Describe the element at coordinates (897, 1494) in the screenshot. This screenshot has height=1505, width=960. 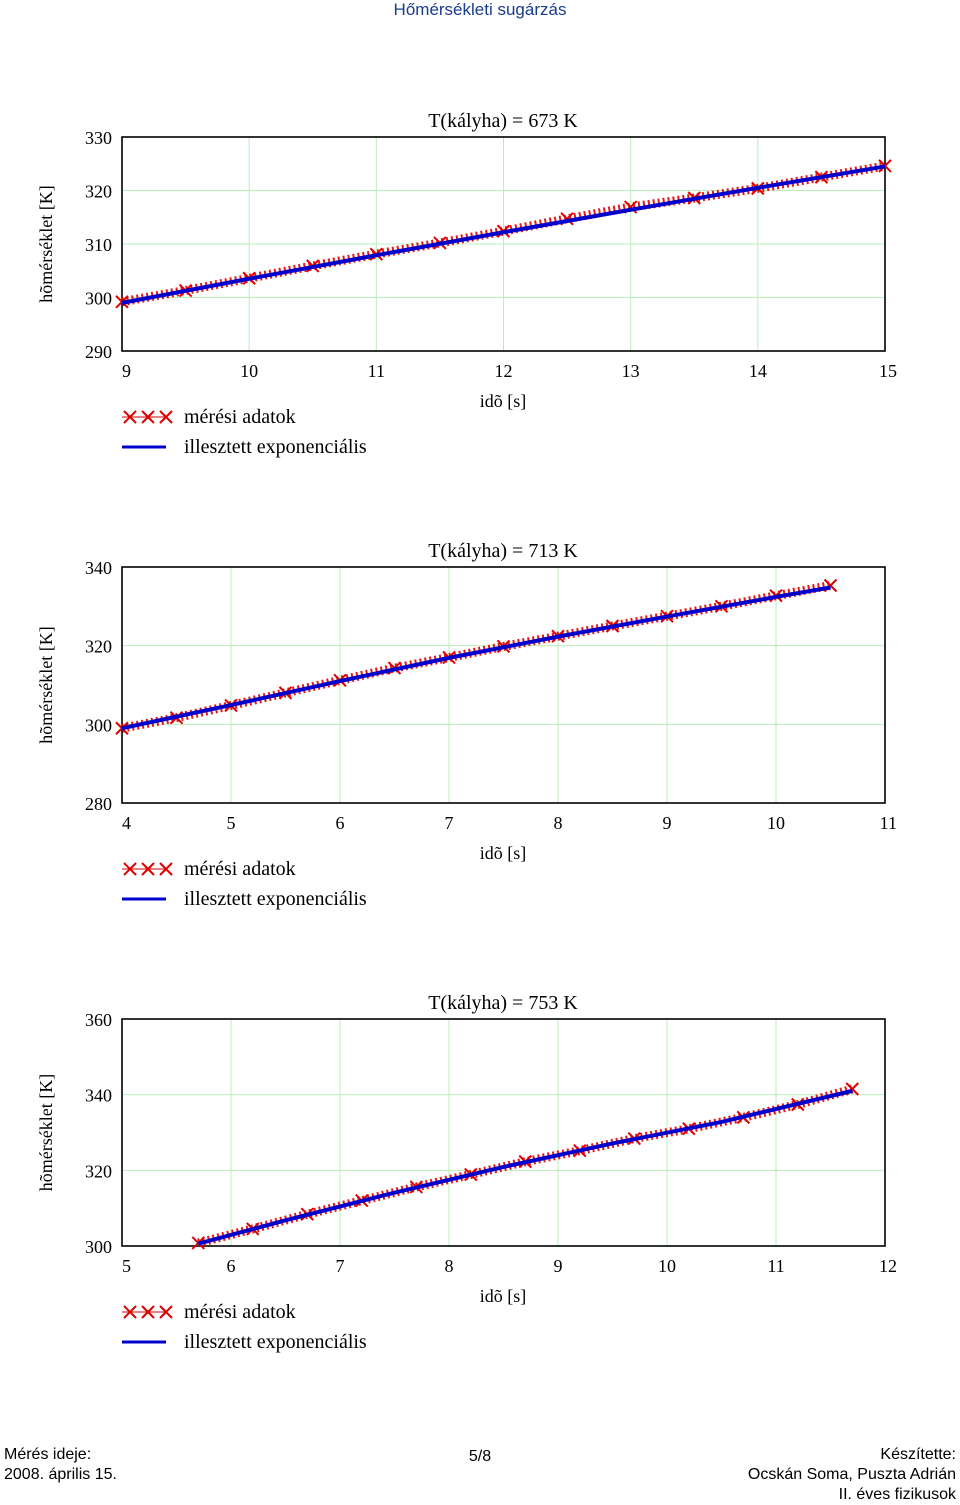
I see `course: II. éves fizikusok` at that location.